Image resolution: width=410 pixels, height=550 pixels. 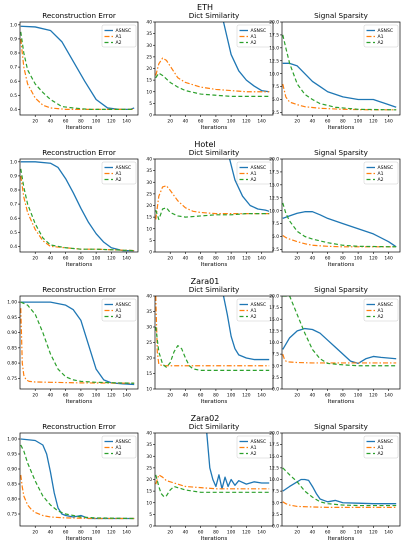 What do you see at coordinates (13, 191) in the screenshot?
I see `y-tick-label: 0.8` at bounding box center [13, 191].